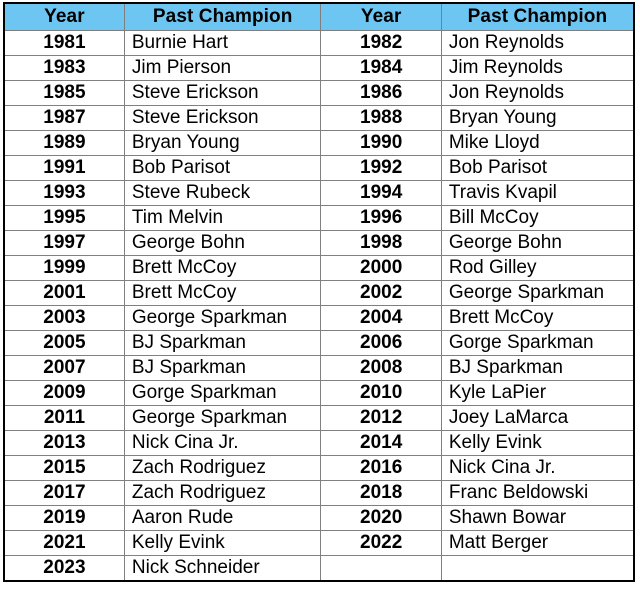 The width and height of the screenshot is (640, 611). I want to click on cell-year-right: 2020, so click(381, 518).